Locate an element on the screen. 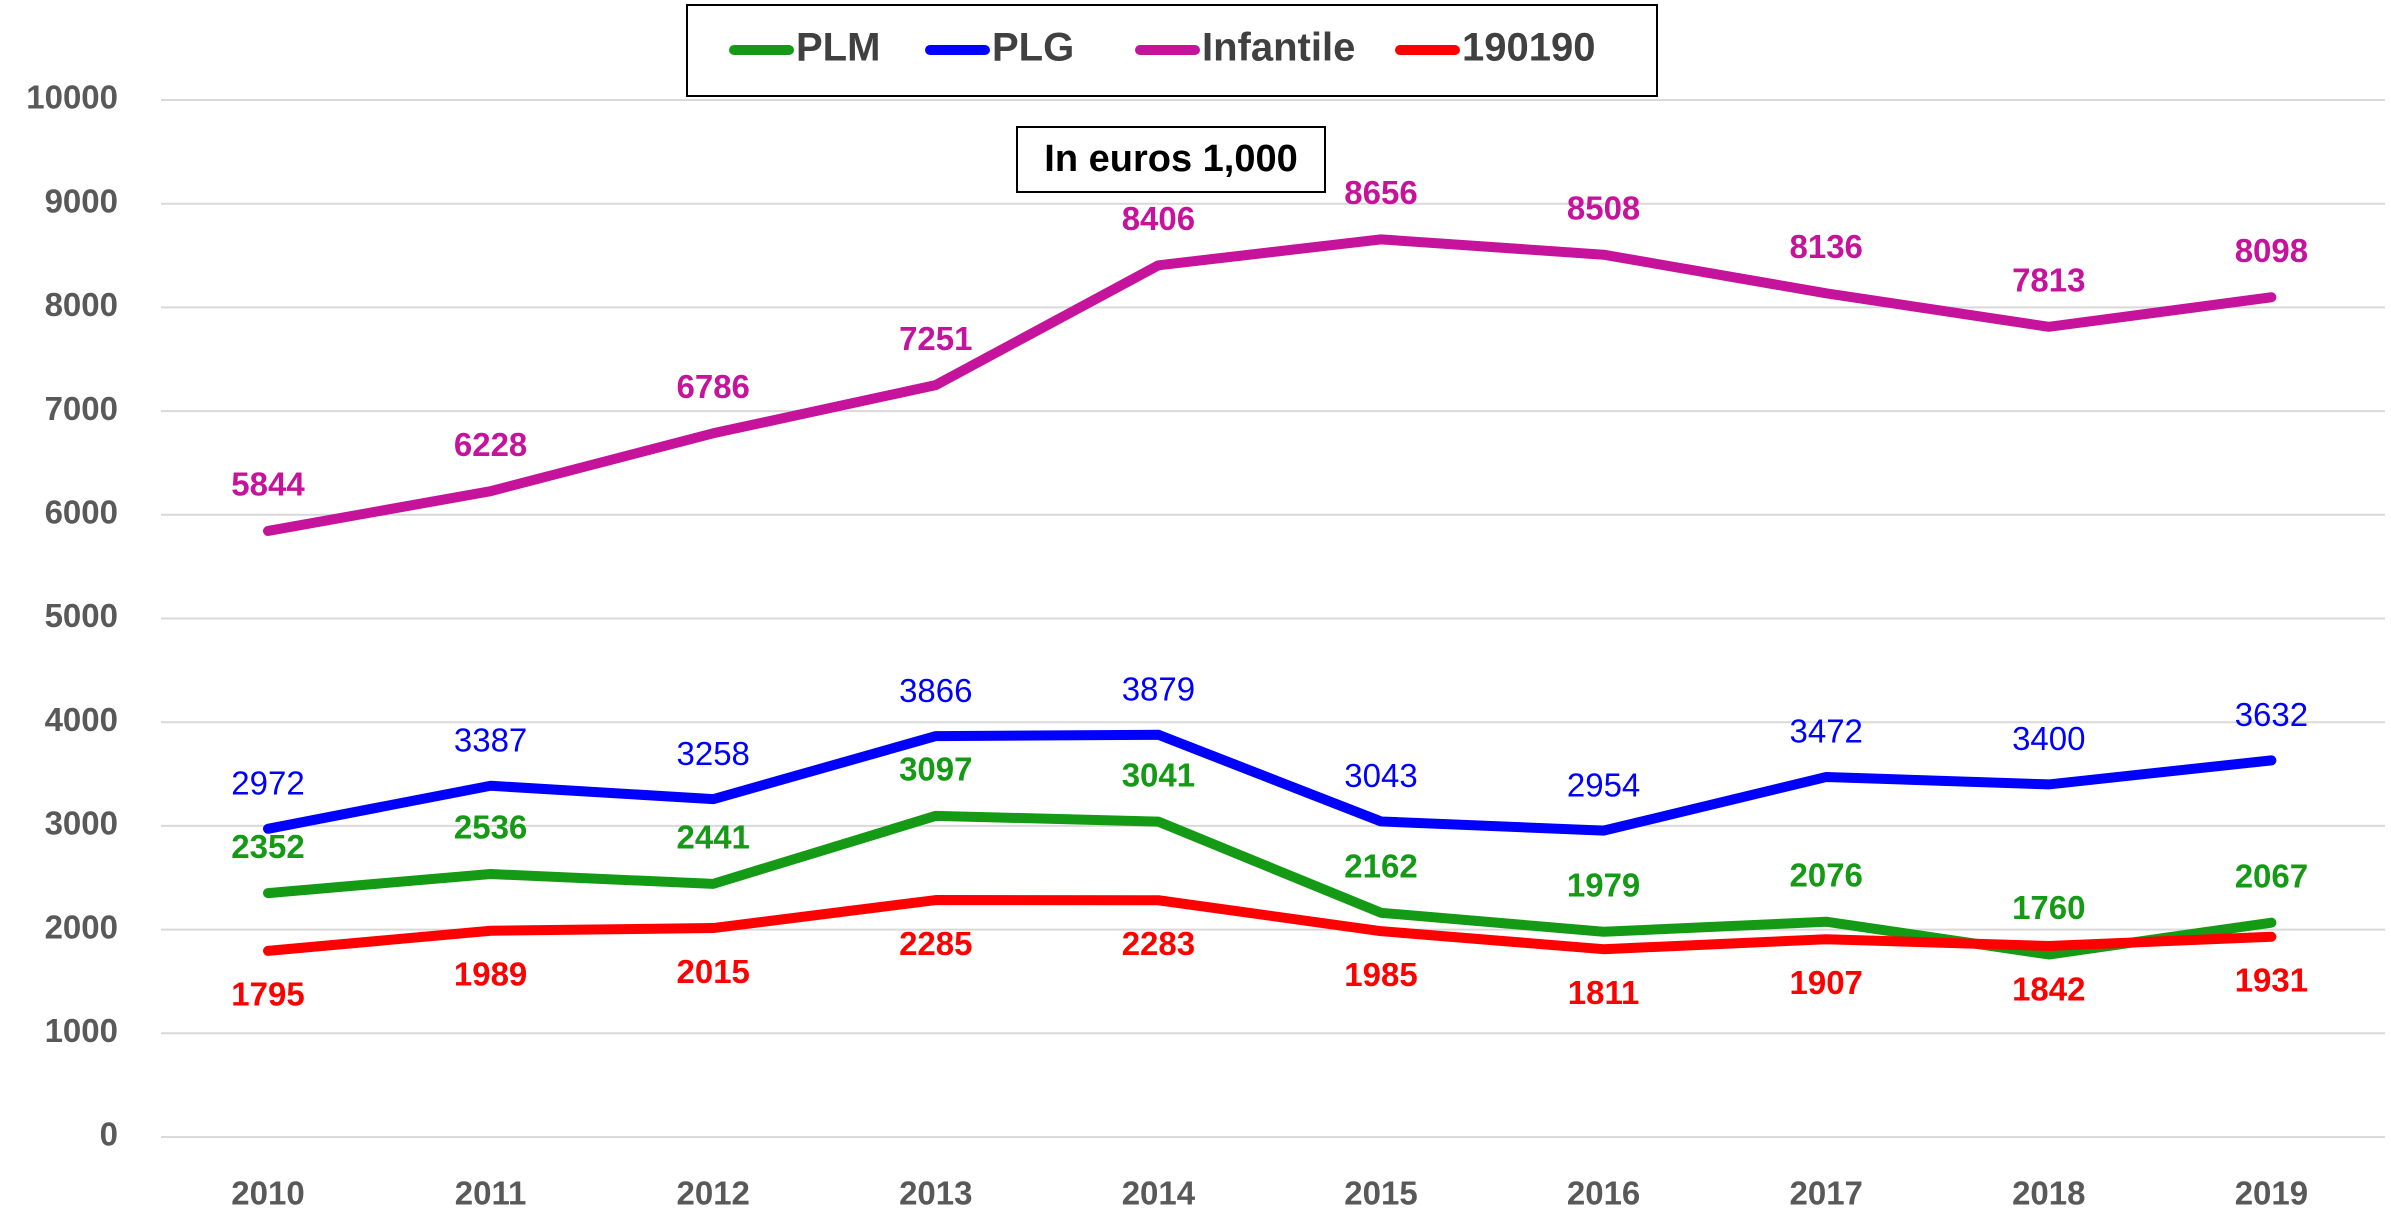 The image size is (2391, 1216). legend-label: PLG is located at coordinates (1033, 48).